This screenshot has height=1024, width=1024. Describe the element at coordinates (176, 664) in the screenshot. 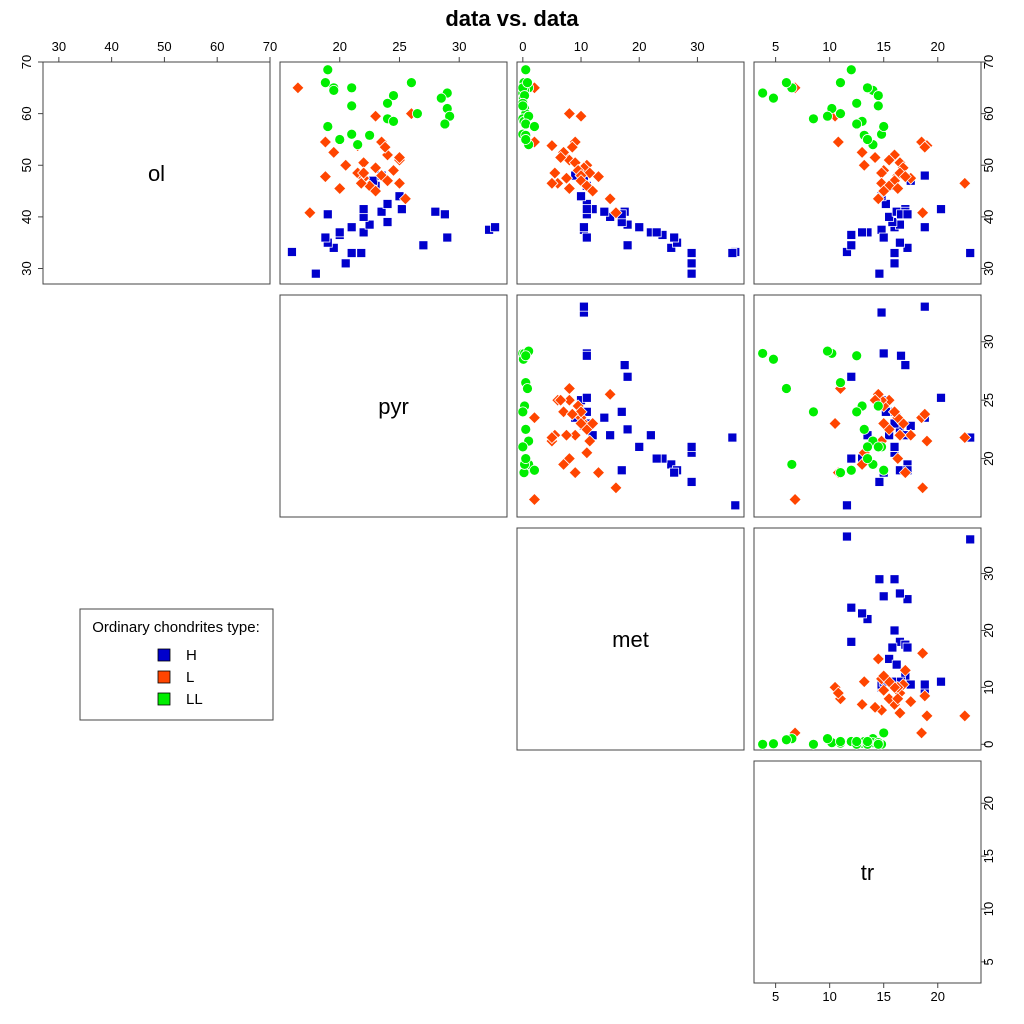

I see `legend-box` at that location.